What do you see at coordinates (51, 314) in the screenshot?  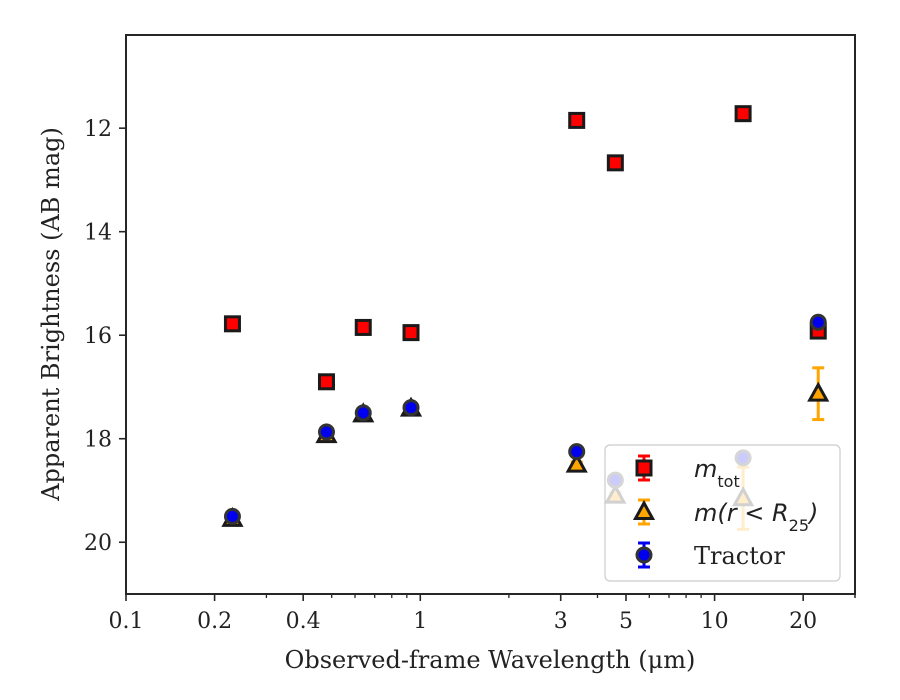 I see `y-axis-label: Apparent Brightness (AB mag)` at bounding box center [51, 314].